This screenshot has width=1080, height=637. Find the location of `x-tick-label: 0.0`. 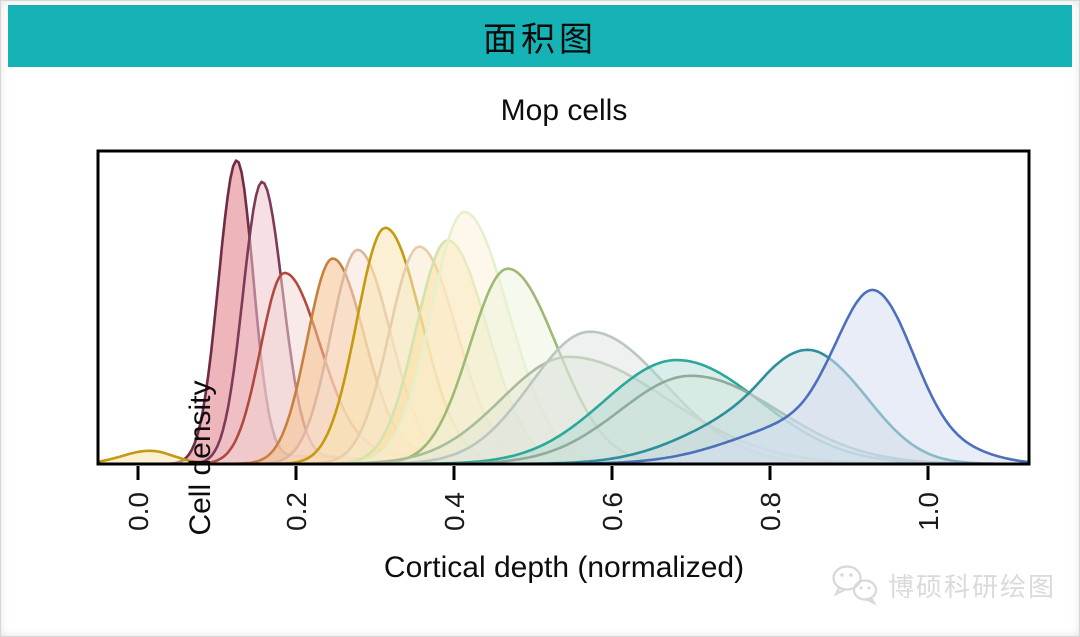

x-tick-label: 0.0 is located at coordinates (138, 511).